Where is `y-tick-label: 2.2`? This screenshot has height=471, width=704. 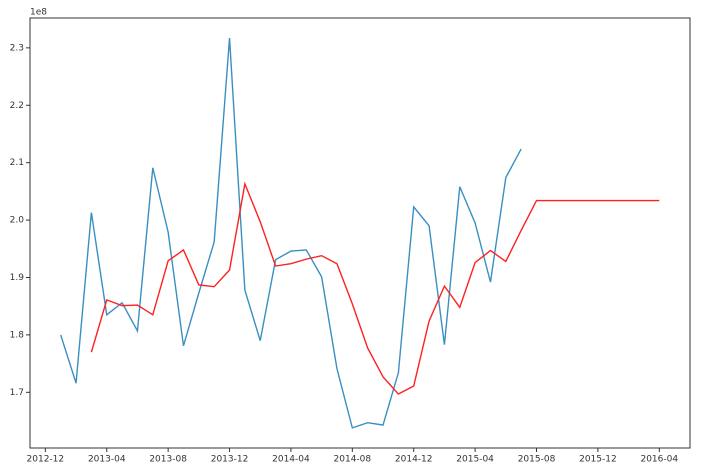 y-tick-label: 2.2 is located at coordinates (17, 106).